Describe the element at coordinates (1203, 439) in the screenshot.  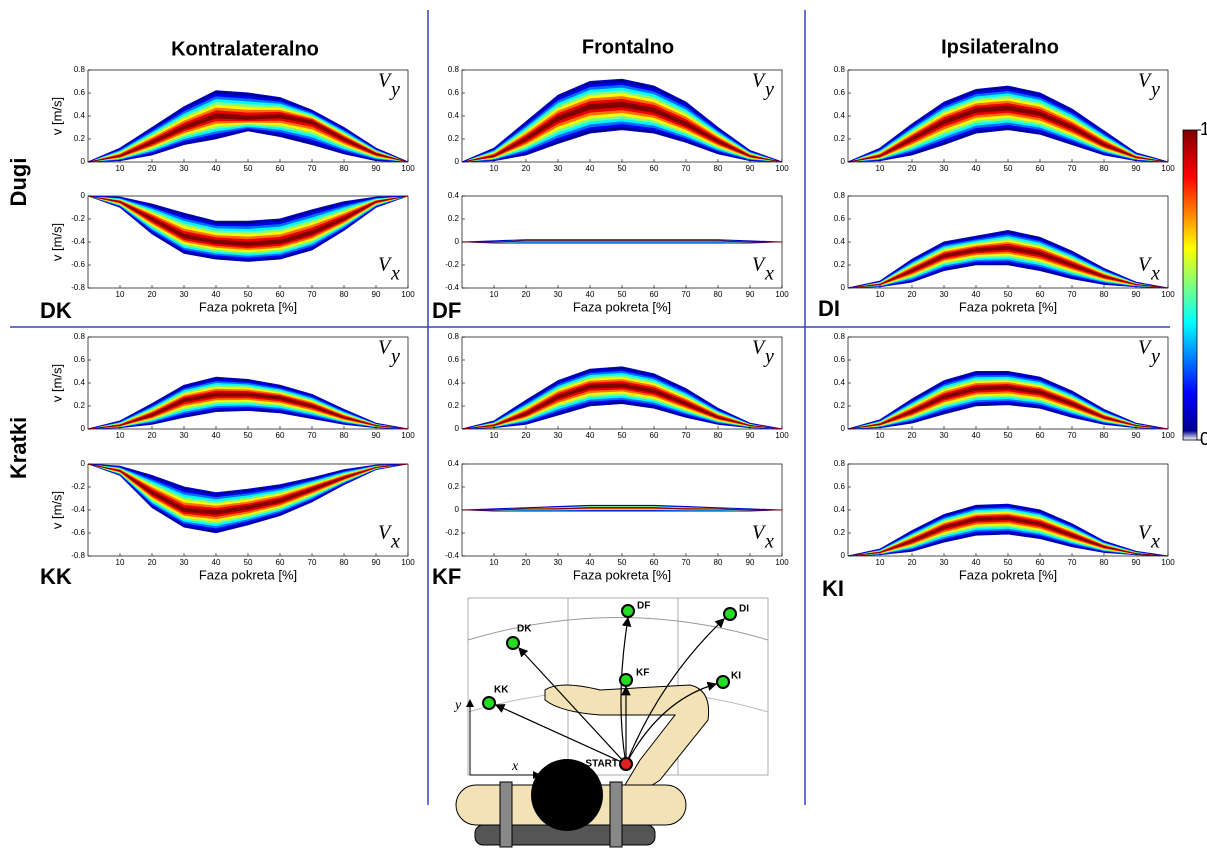
I see `colorbar-tick-label: 0` at that location.